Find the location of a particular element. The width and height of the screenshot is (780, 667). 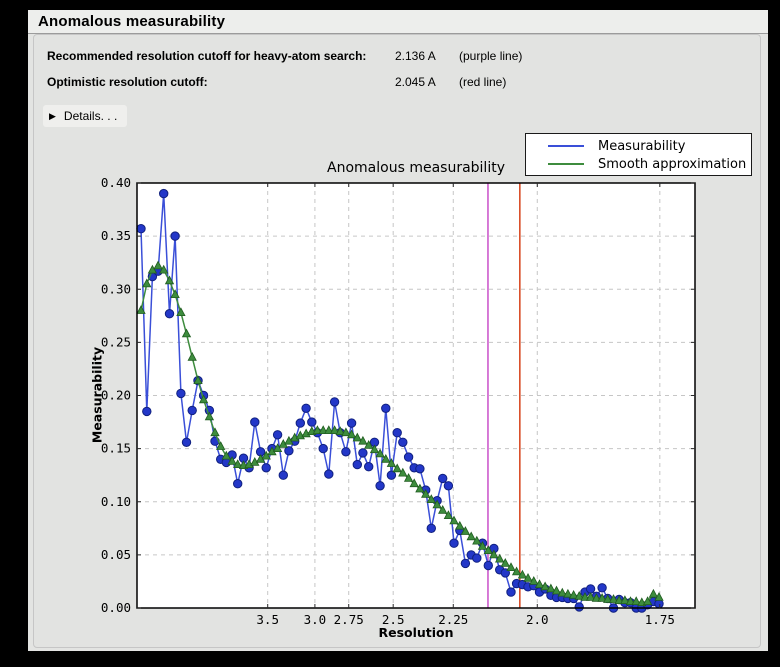

recommended-cutoff-value: 2.136 A is located at coordinates (415, 56).